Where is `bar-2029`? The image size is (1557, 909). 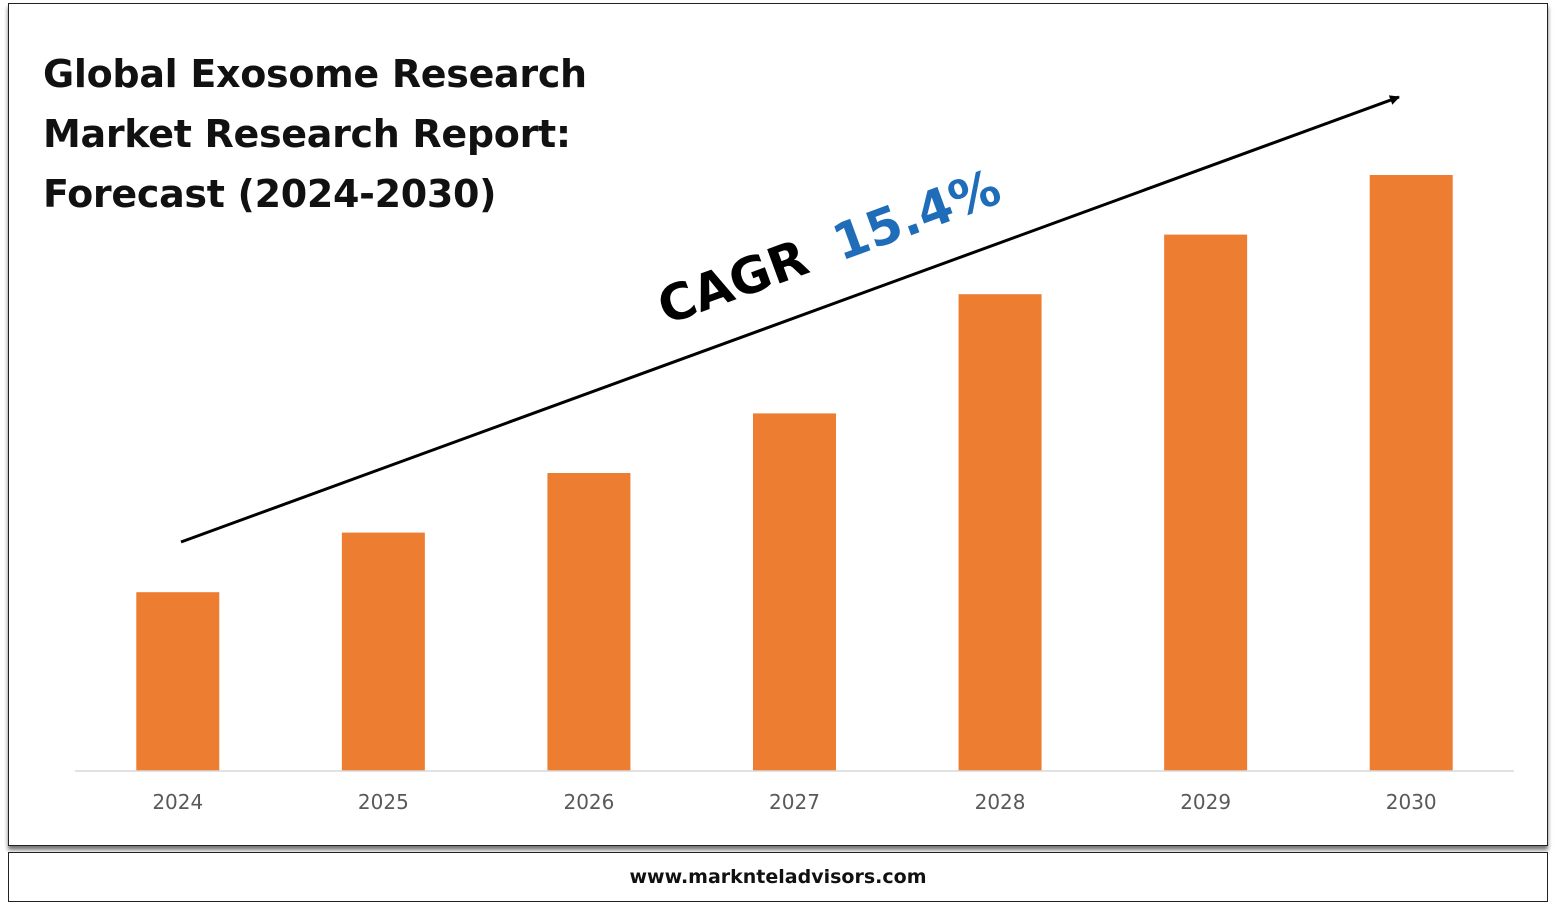 bar-2029 is located at coordinates (1206, 503).